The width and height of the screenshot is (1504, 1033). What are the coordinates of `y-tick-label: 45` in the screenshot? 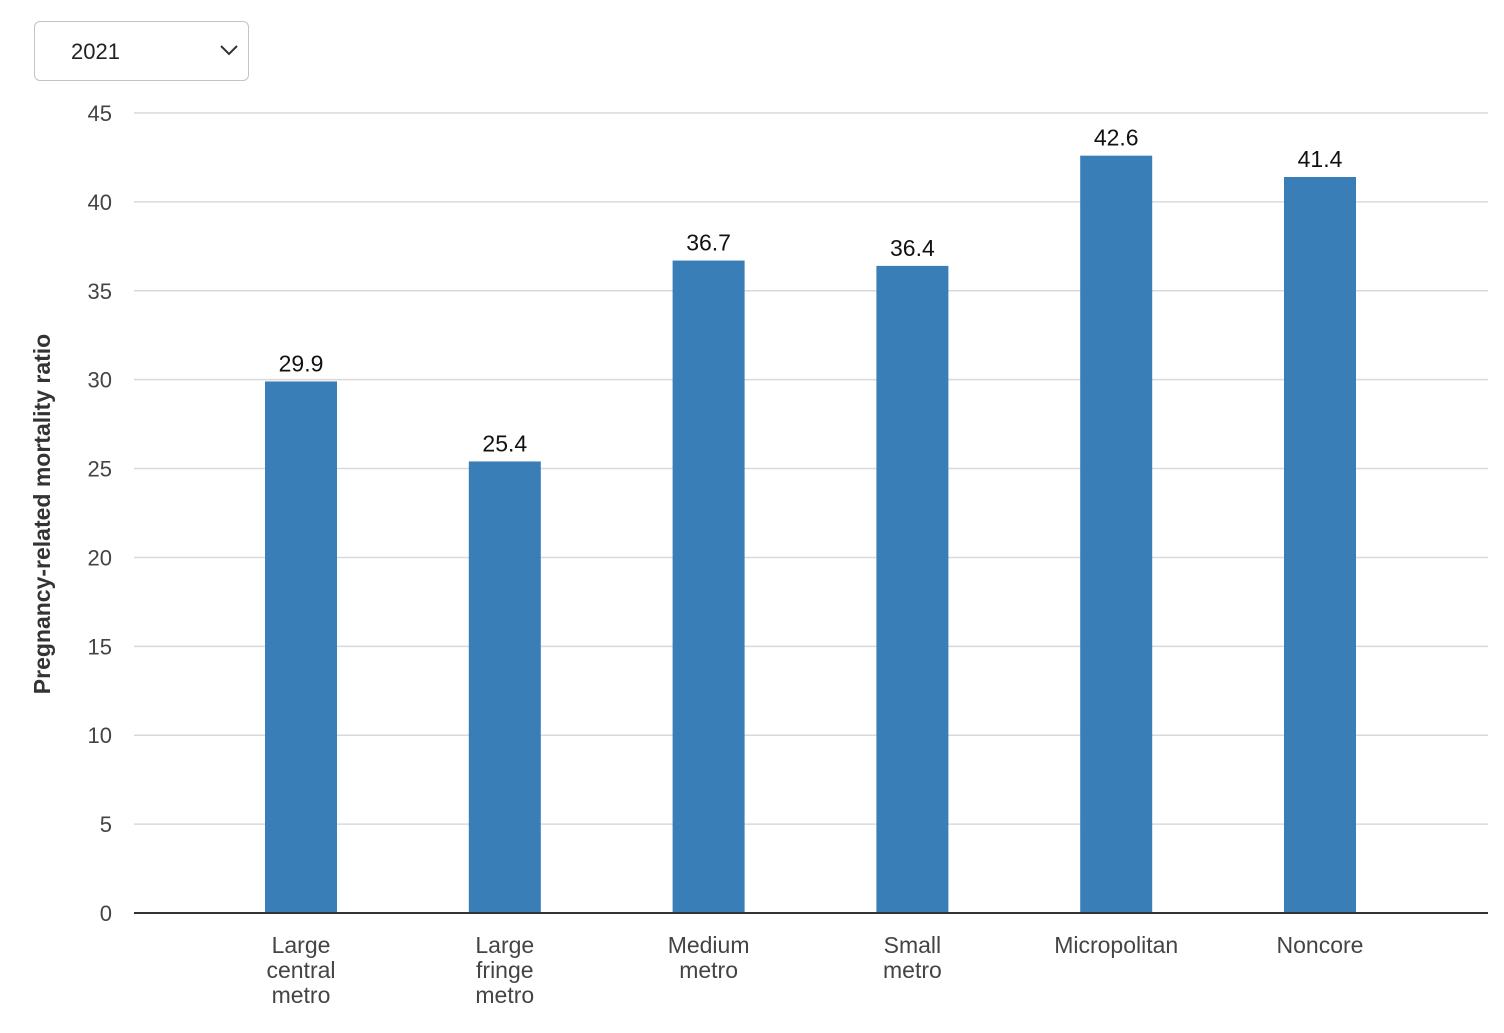 It's located at (100, 113).